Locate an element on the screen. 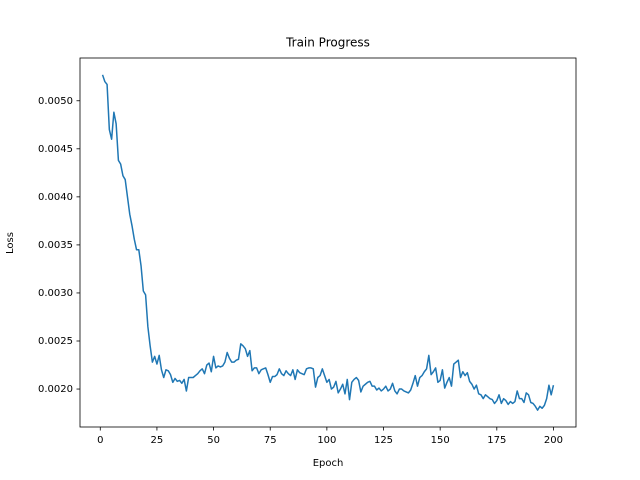  x-tick-label: 0 is located at coordinates (100, 440).